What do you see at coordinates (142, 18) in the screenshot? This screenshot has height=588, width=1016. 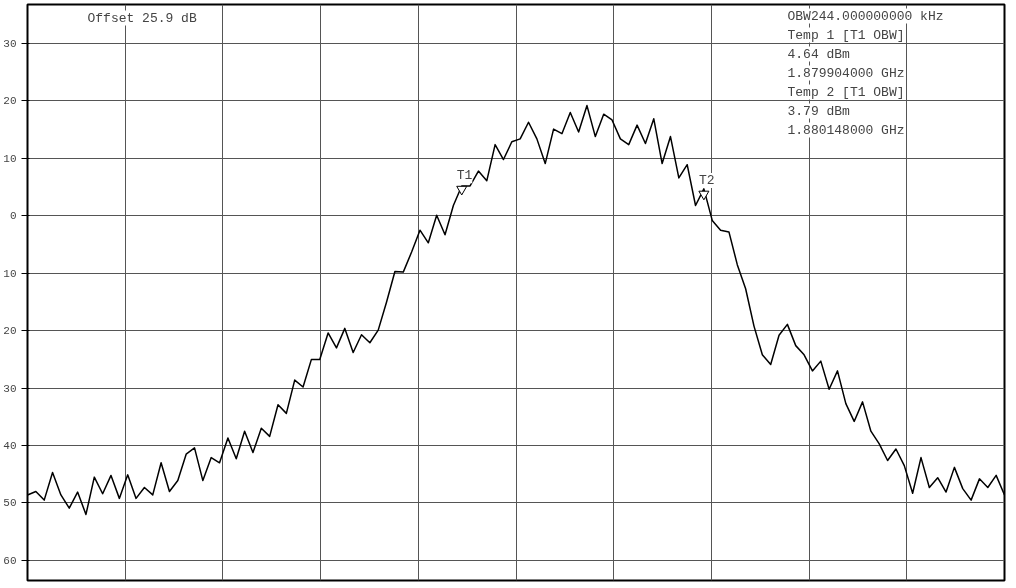 I see `annotation: Offset 25.9 dB` at bounding box center [142, 18].